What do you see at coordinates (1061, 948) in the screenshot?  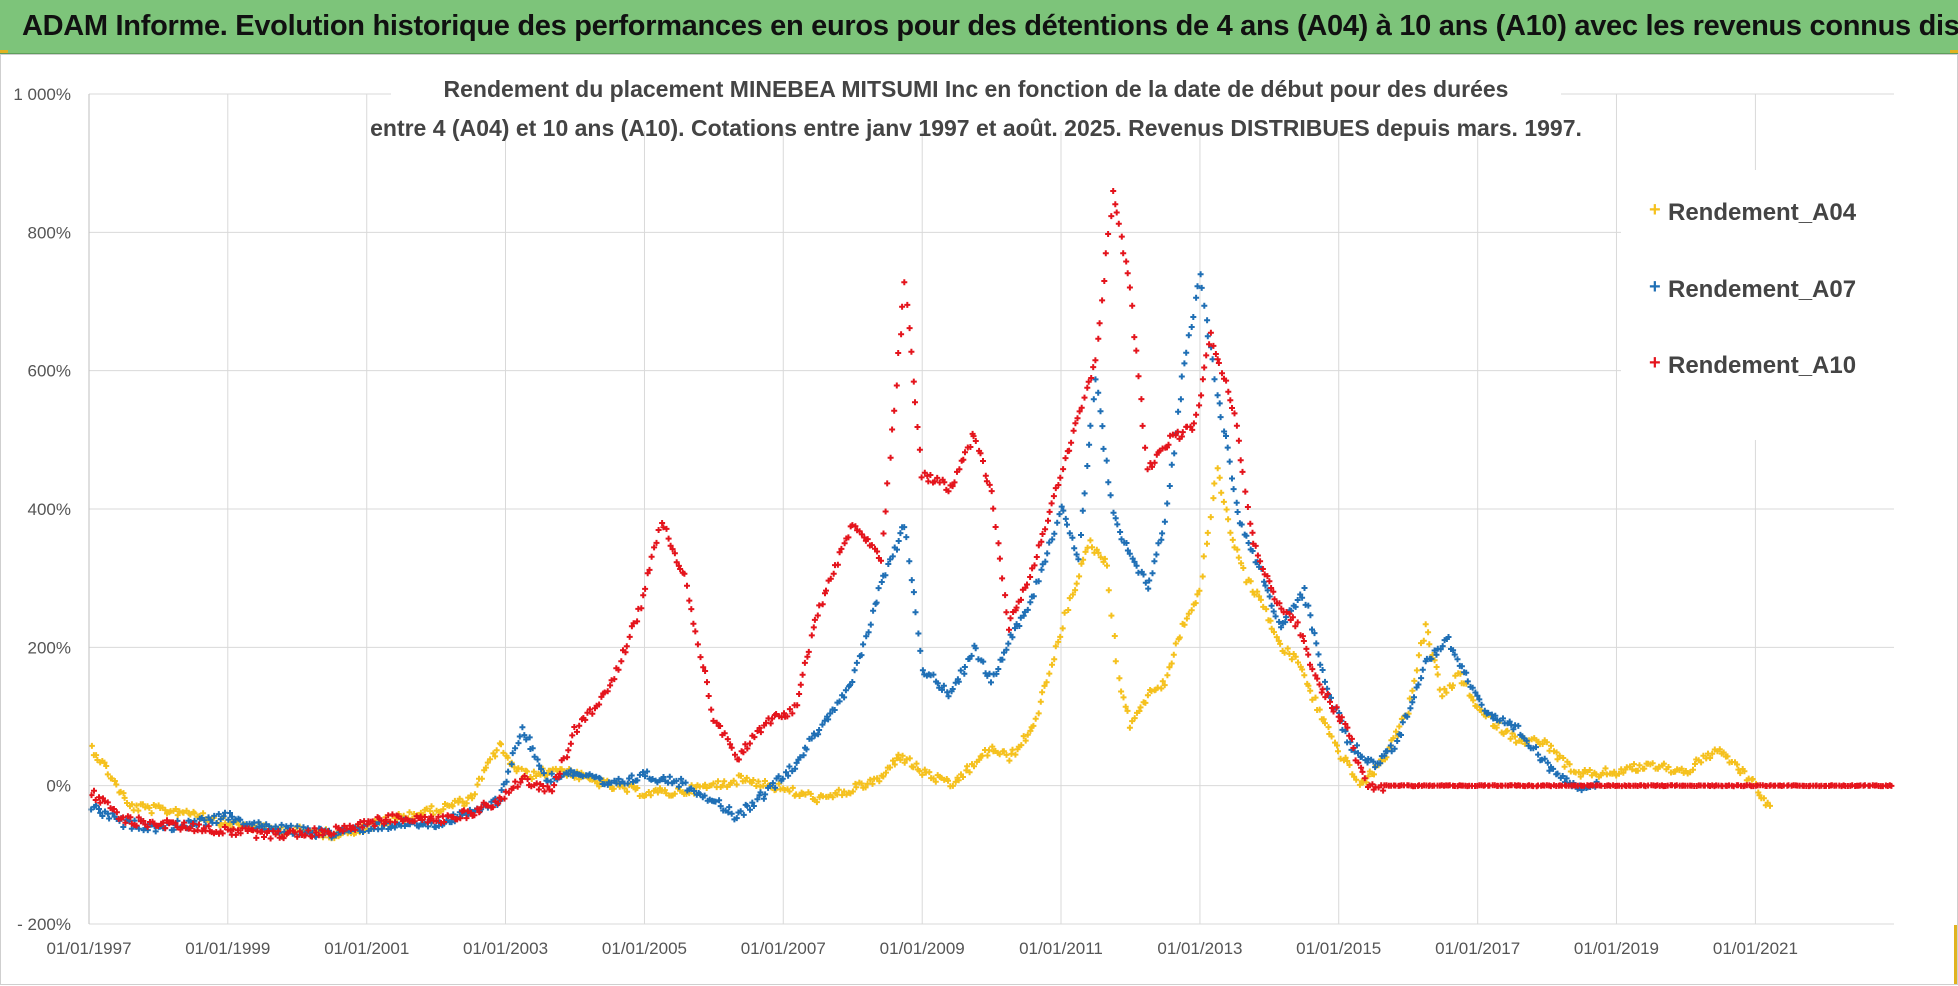 I see `x-tick-label: 01/01/2011` at bounding box center [1061, 948].